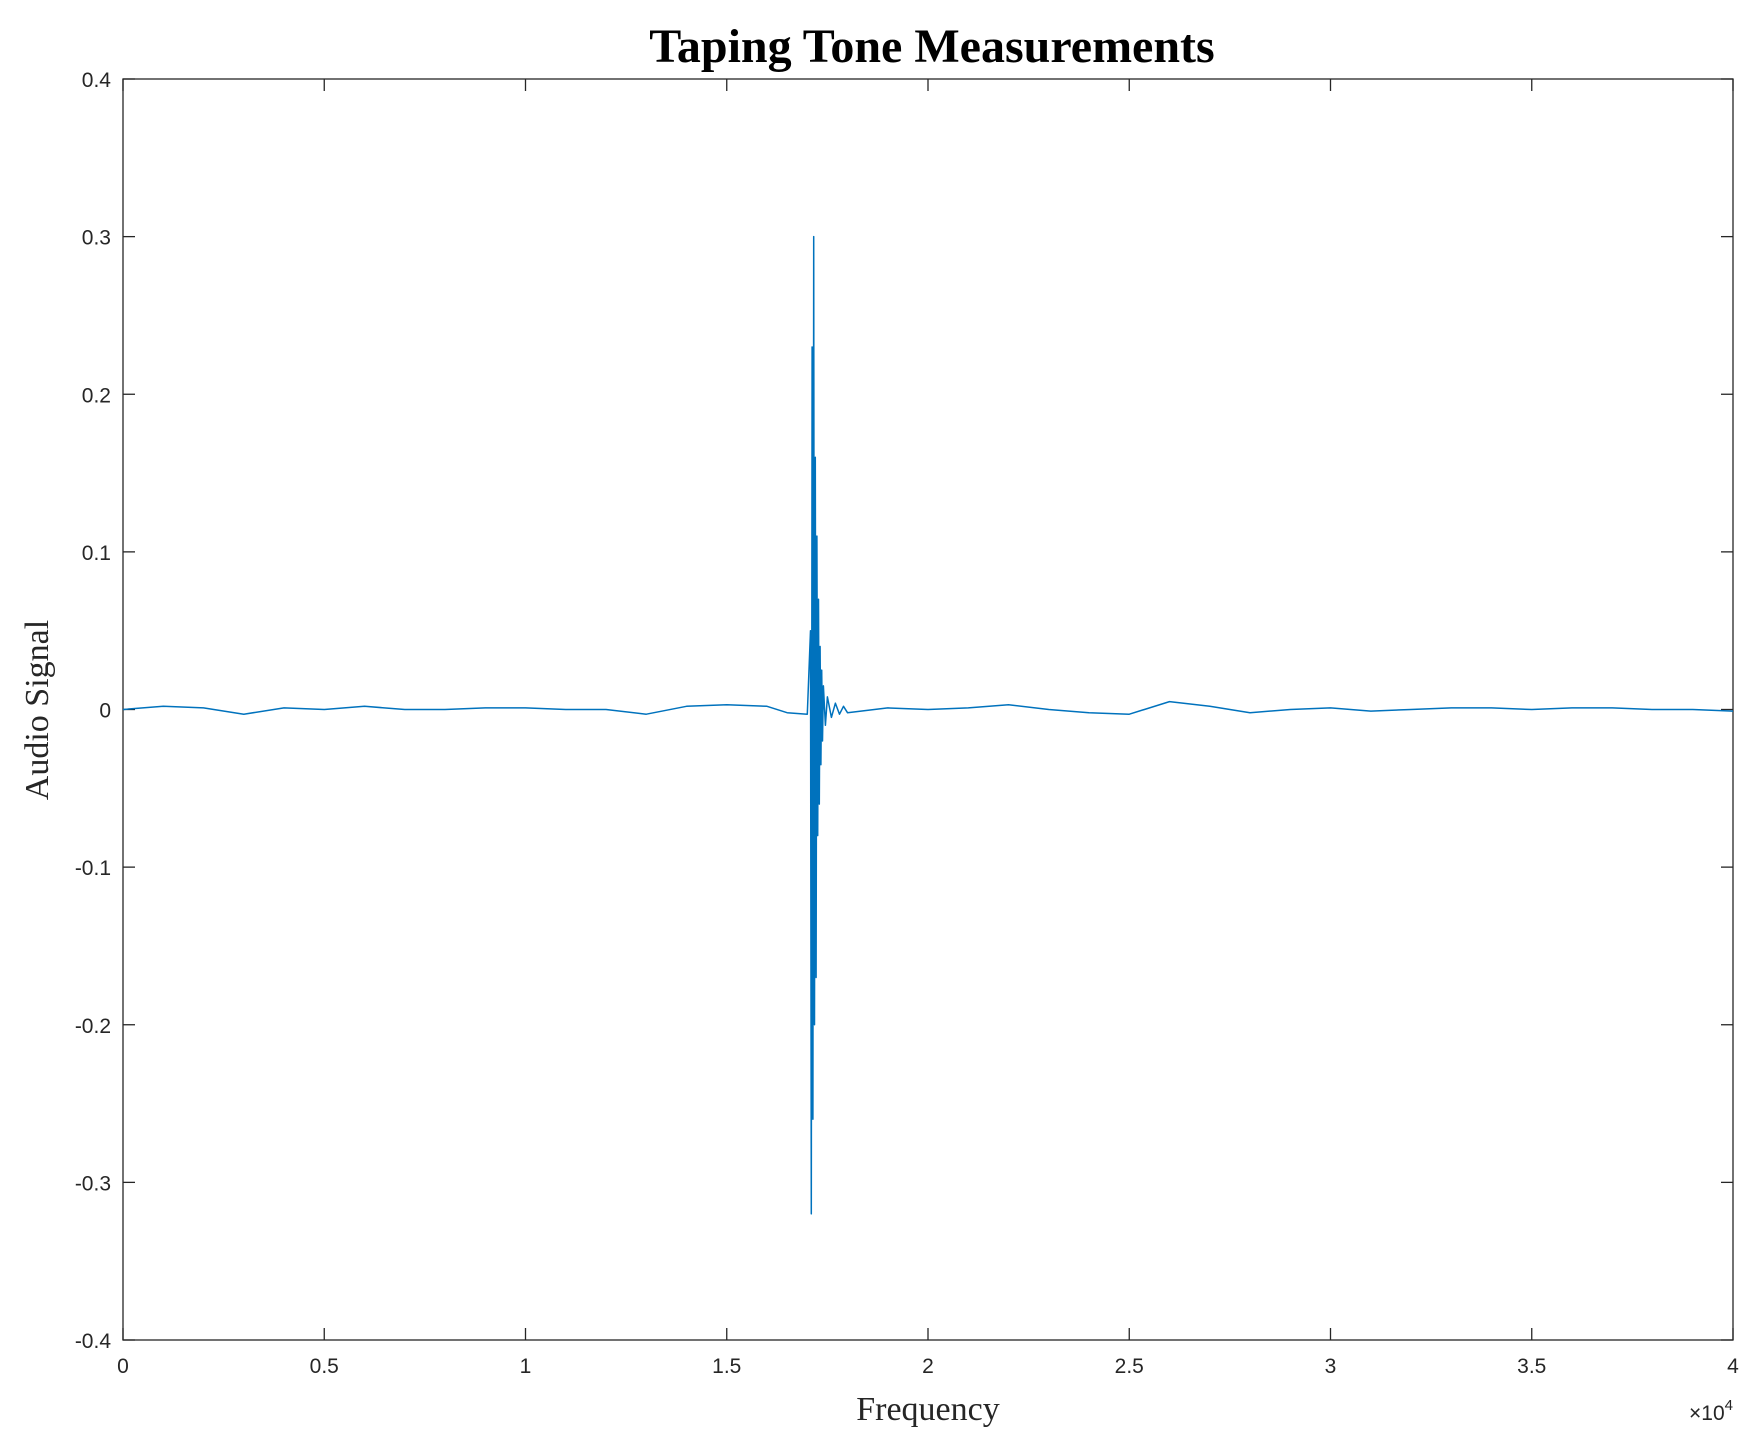 The height and width of the screenshot is (1429, 1751). What do you see at coordinates (93, 1183) in the screenshot?
I see `y-tick-label: -0.3` at bounding box center [93, 1183].